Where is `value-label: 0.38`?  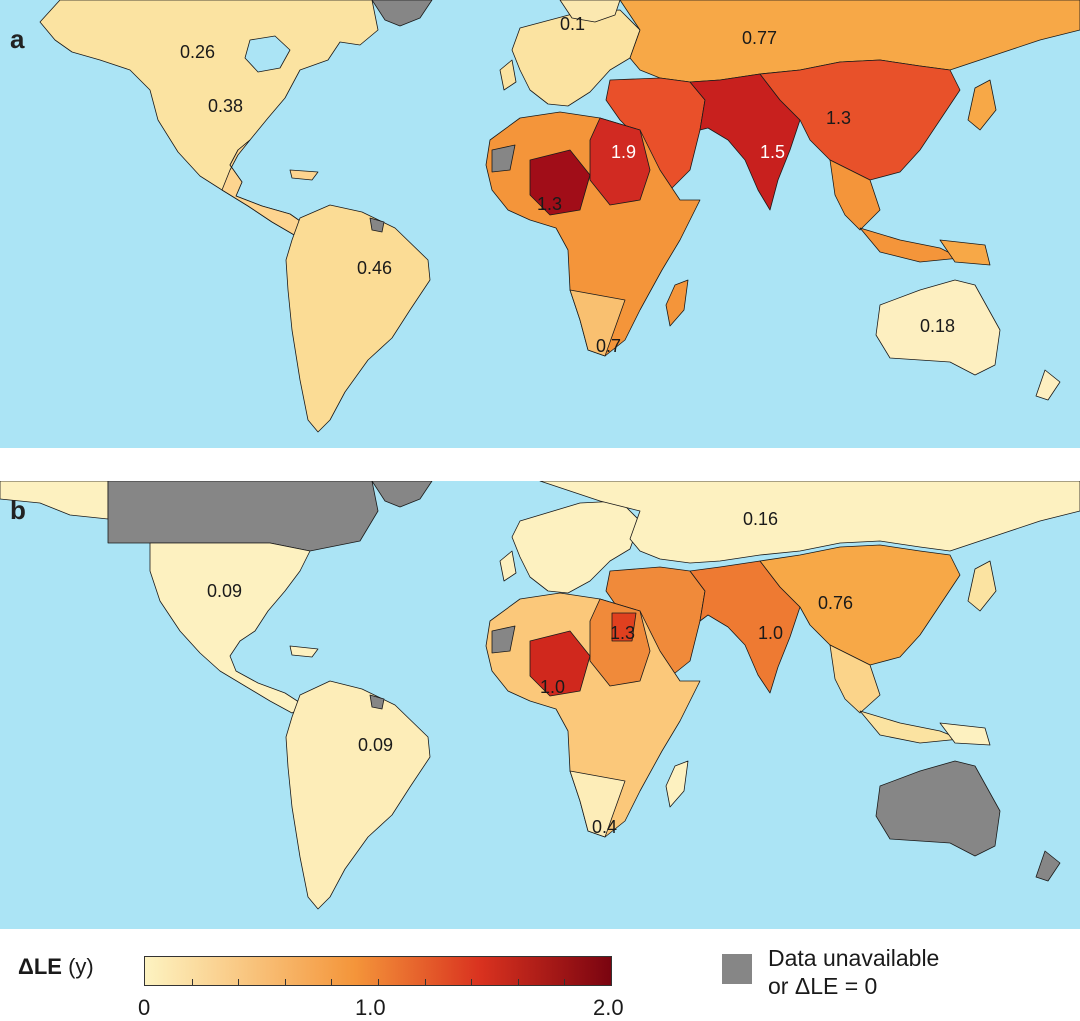 value-label: 0.38 is located at coordinates (225, 106).